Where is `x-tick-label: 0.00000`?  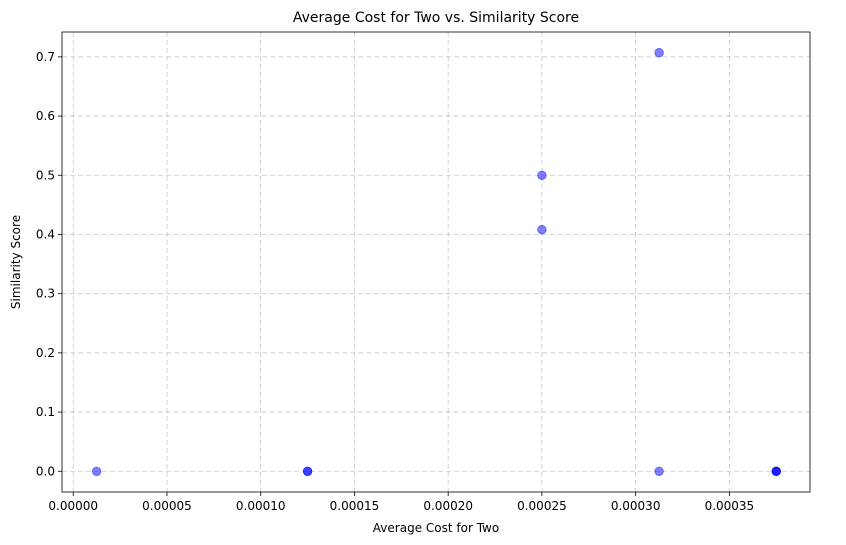 x-tick-label: 0.00000 is located at coordinates (73, 506).